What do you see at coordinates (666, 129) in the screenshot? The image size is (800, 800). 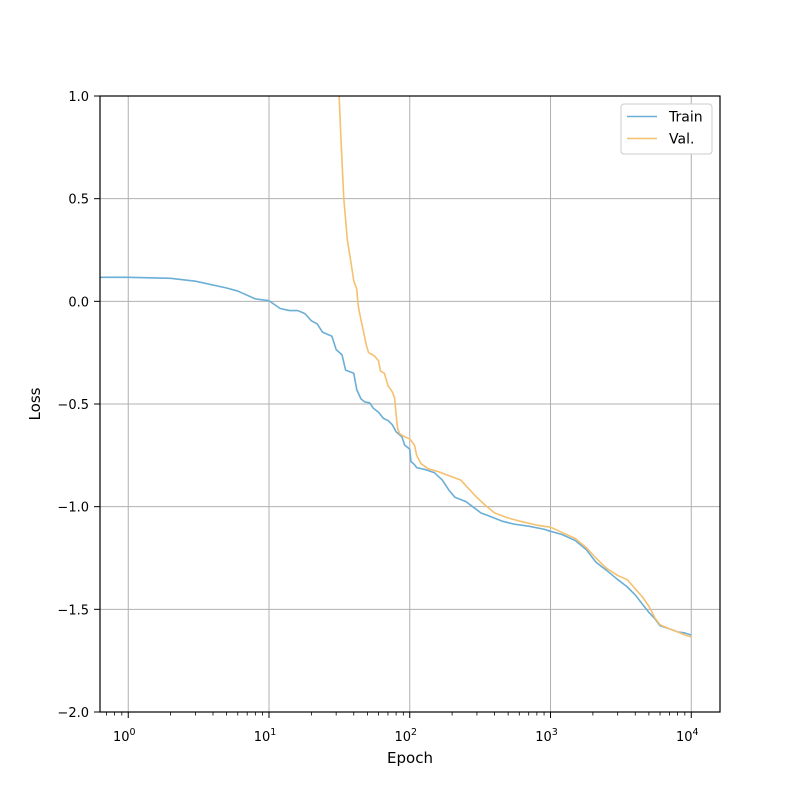 I see `legend: Train Val.` at bounding box center [666, 129].